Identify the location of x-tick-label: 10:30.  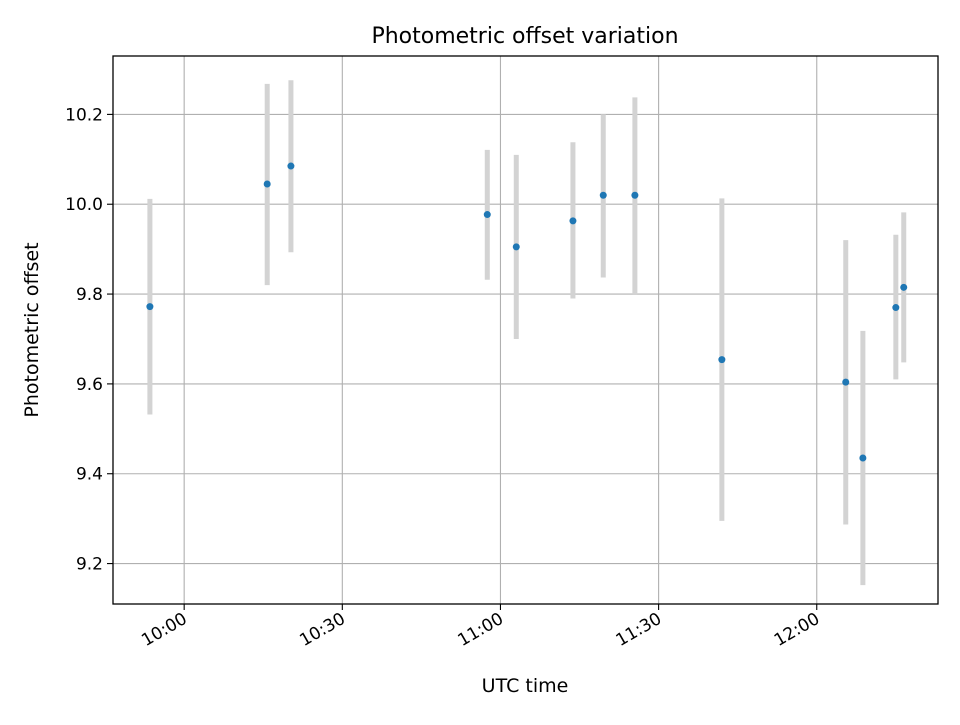
(322, 630).